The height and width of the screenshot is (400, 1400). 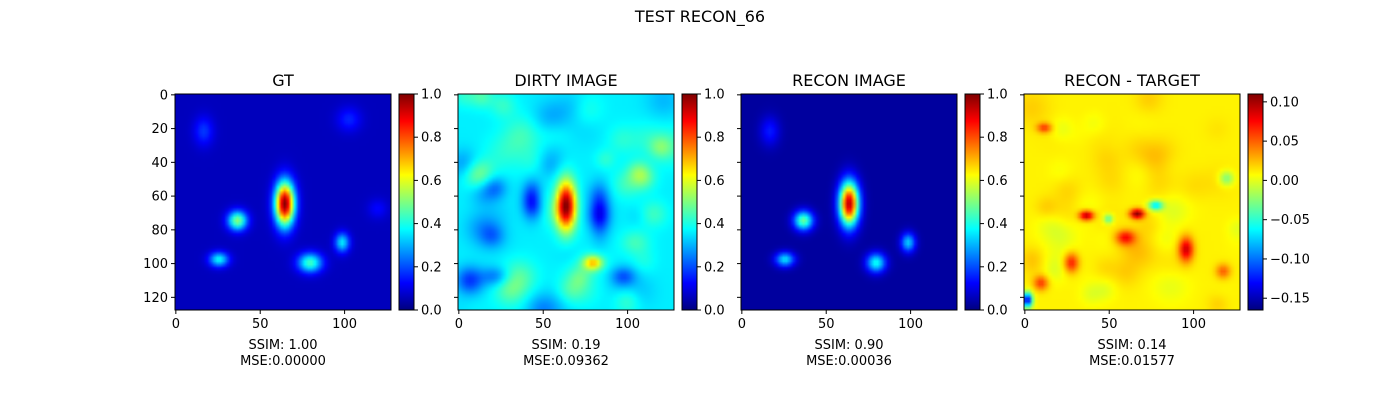 I want to click on figure-title: TEST RECON_66, so click(x=699, y=17).